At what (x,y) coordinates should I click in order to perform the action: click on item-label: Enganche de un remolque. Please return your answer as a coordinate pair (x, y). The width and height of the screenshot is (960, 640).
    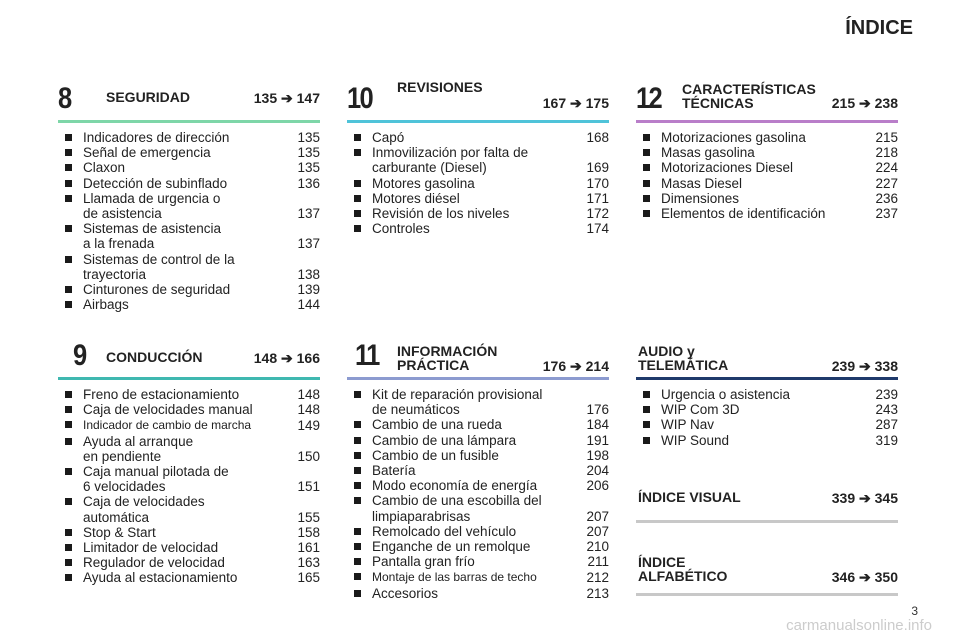
    Looking at the image, I should click on (451, 547).